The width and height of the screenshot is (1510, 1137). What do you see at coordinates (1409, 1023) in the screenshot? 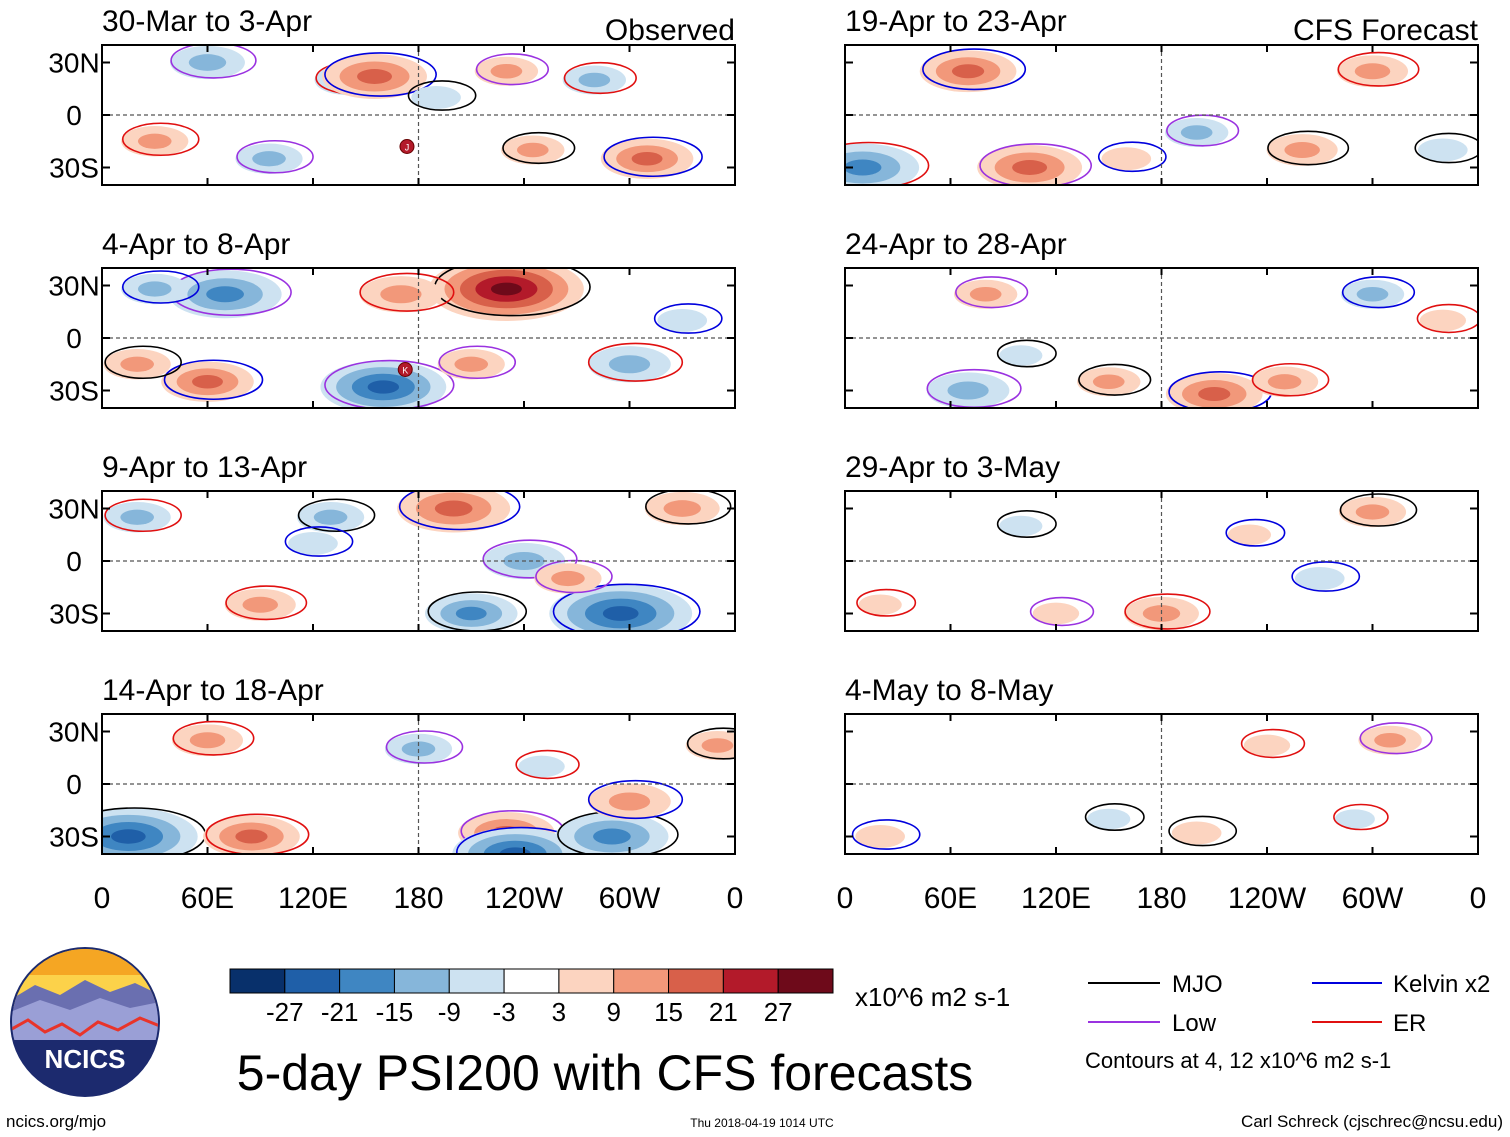
I see `legend-label-er: ER` at bounding box center [1409, 1023].